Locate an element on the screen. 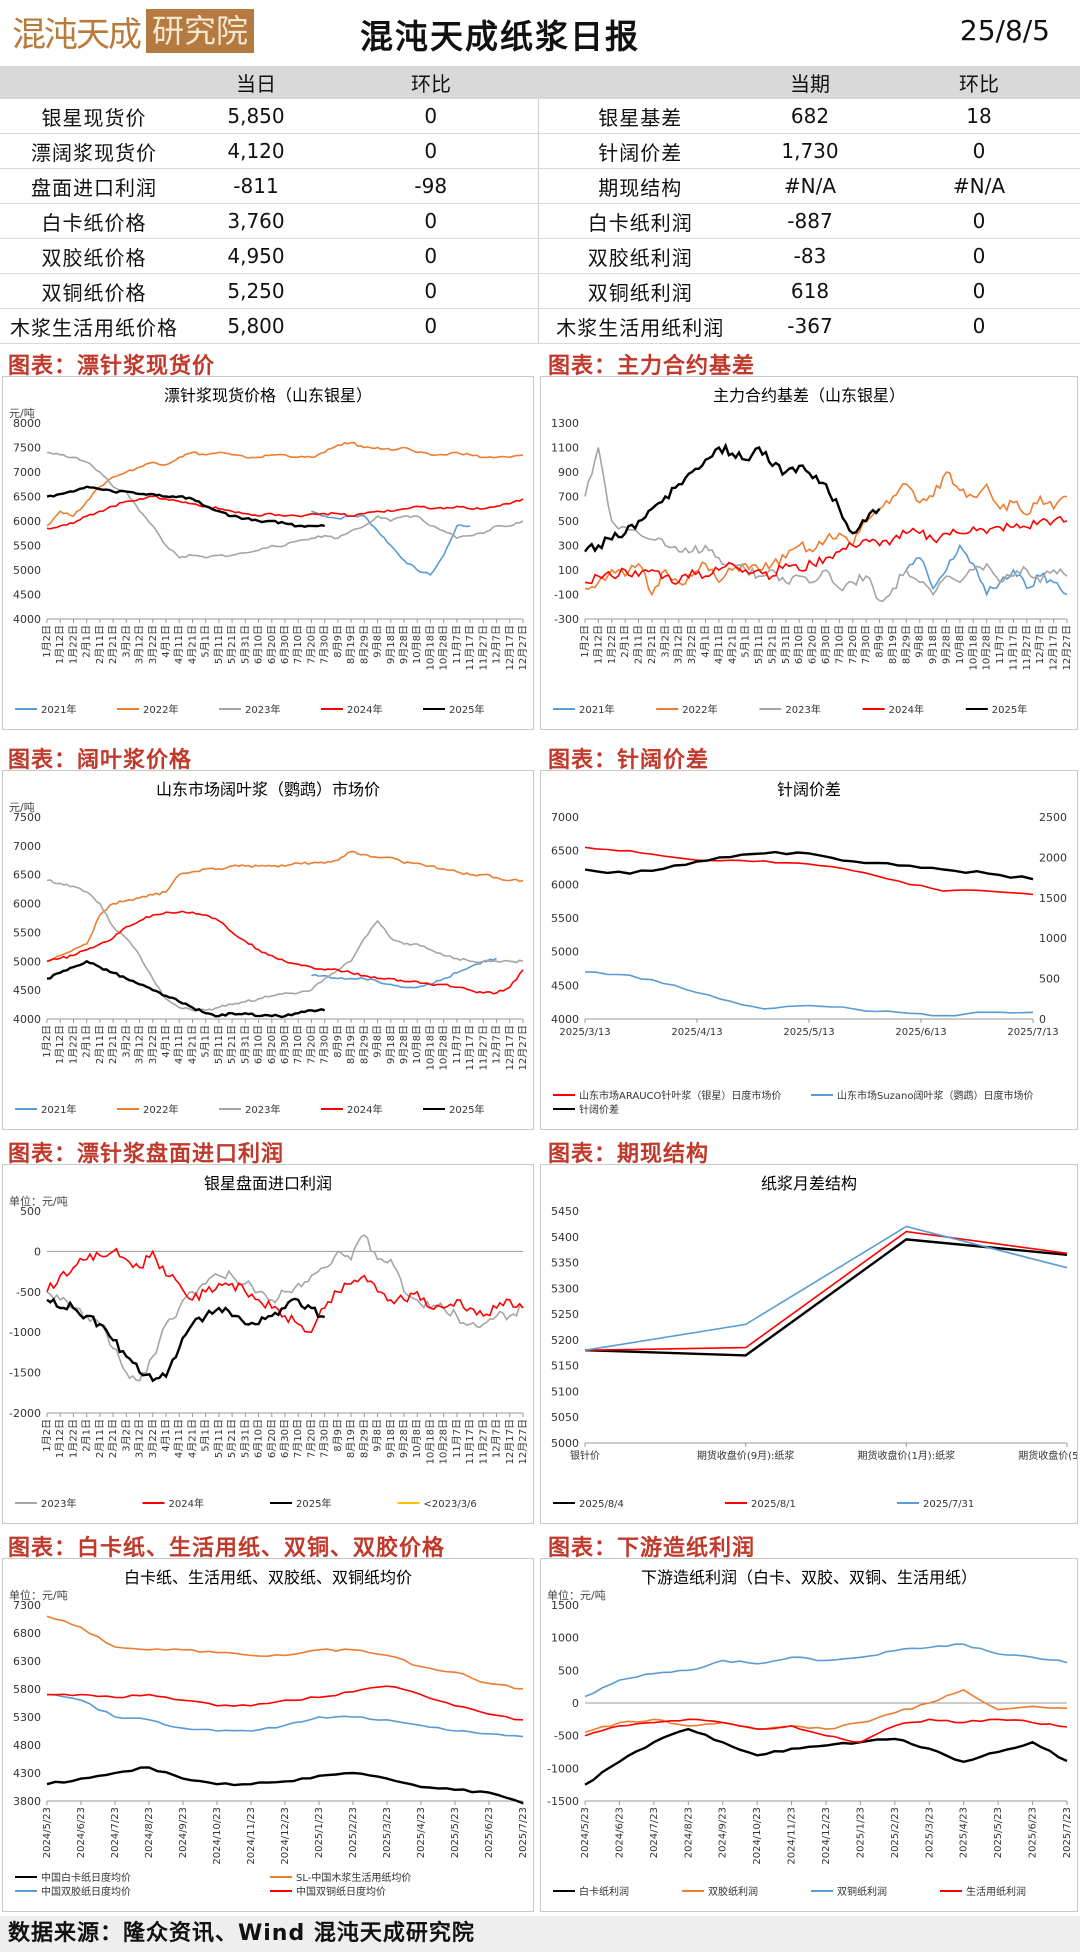  kpi-value: 3,760 is located at coordinates (256, 221).